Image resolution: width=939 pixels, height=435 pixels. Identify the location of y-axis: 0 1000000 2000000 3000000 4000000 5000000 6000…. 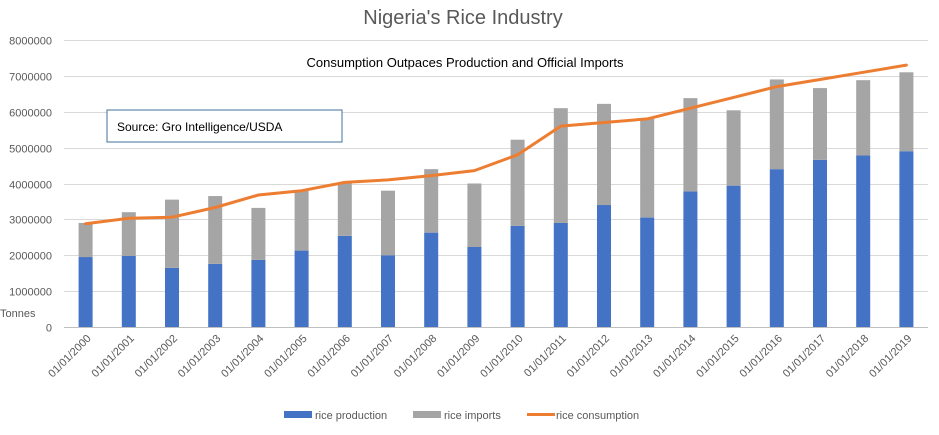
(30, 185).